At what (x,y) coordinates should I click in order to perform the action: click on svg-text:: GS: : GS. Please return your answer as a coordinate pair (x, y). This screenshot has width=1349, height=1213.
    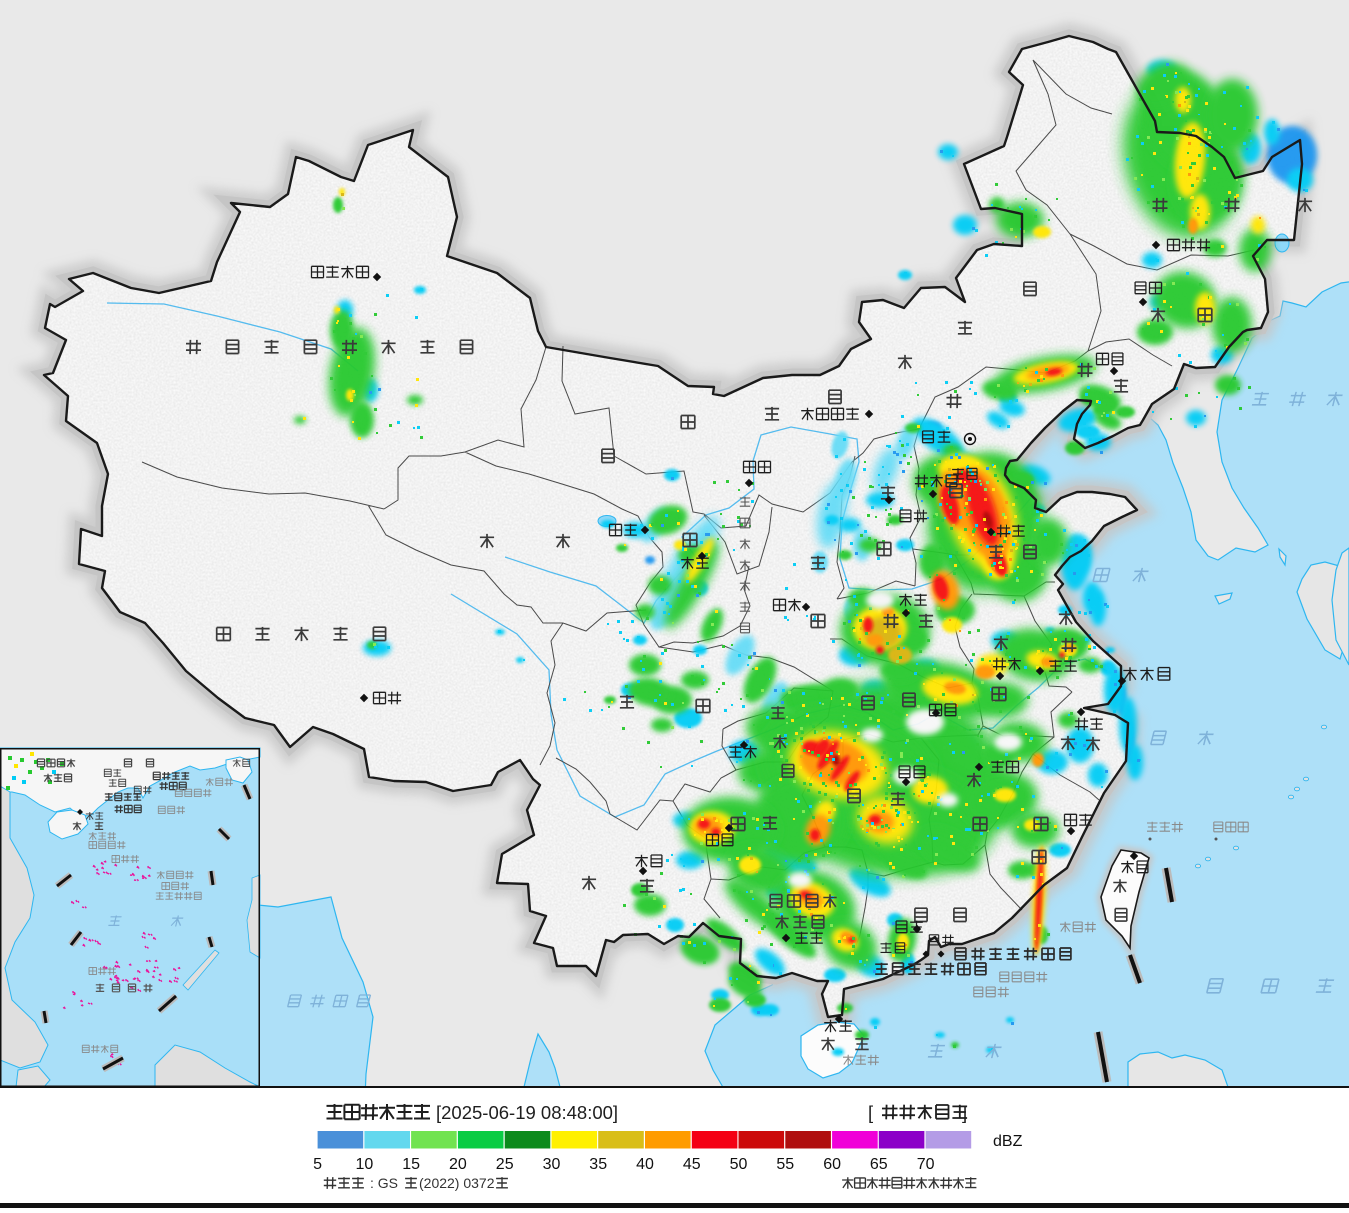
    Looking at the image, I should click on (384, 1183).